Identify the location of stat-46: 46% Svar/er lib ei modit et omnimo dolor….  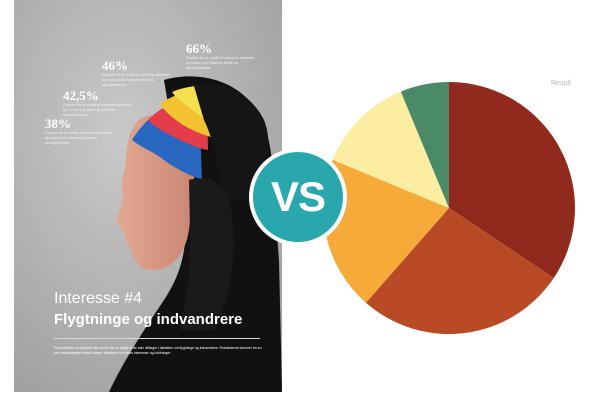
(137, 73).